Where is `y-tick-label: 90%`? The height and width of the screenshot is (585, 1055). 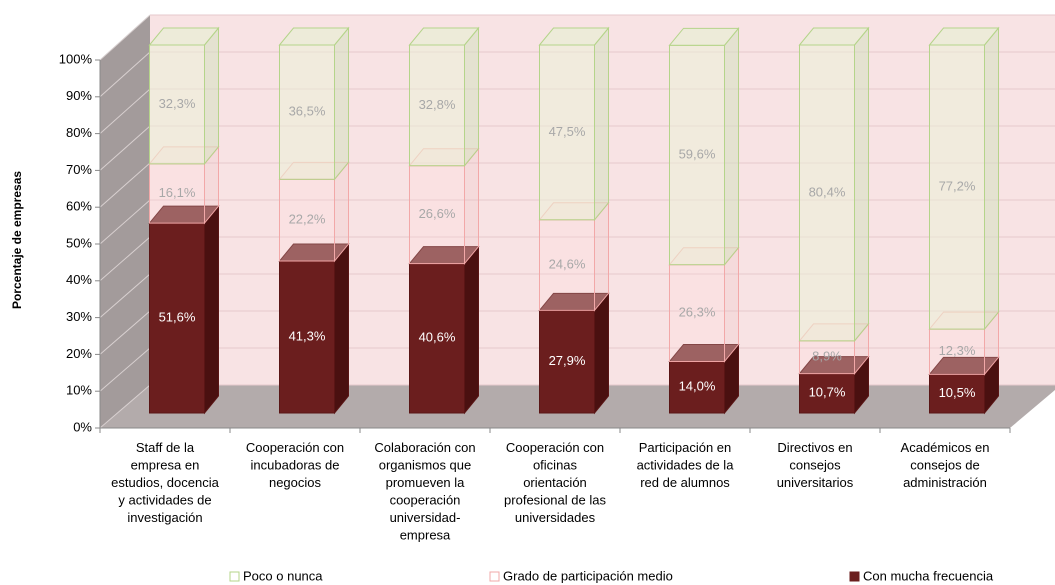 y-tick-label: 90% is located at coordinates (79, 95).